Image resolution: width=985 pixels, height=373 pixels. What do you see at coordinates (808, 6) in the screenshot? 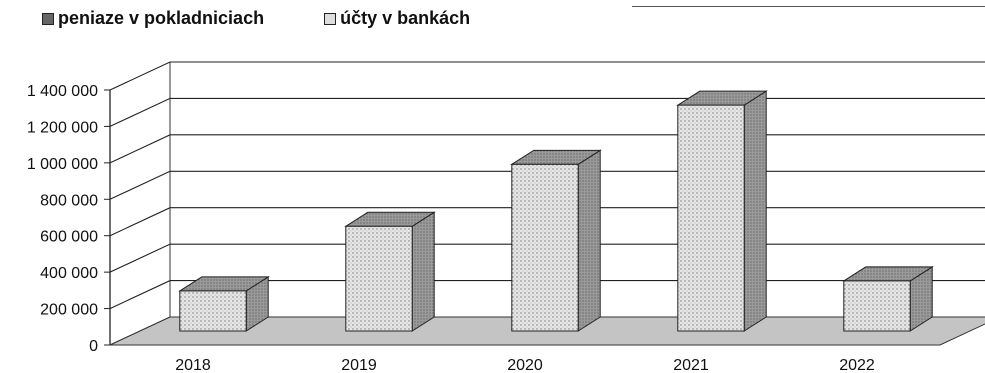
I see `top-rule` at bounding box center [808, 6].